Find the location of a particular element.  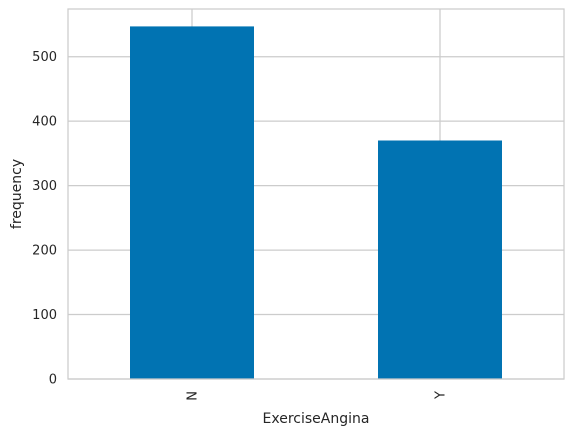

y-tick-label: 100 is located at coordinates (44, 315).